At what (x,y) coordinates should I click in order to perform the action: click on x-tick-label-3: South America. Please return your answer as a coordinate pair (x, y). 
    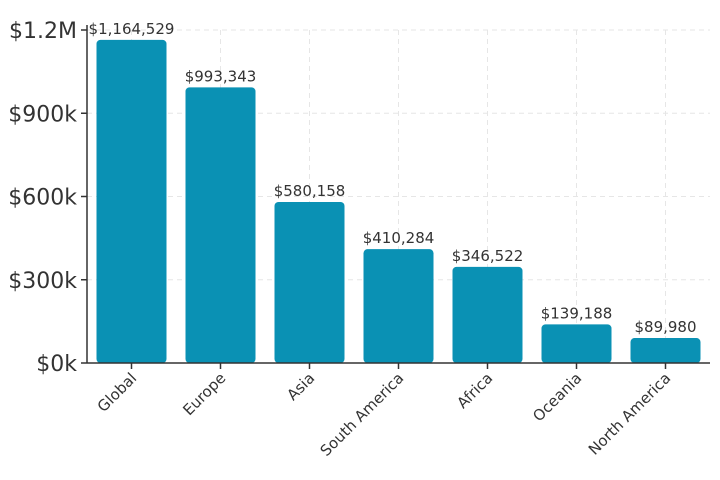
    Looking at the image, I should click on (362, 414).